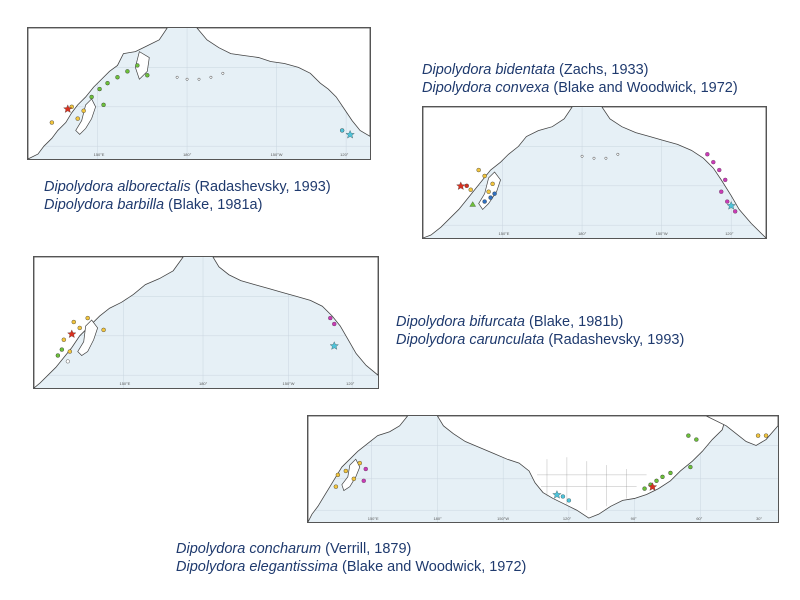 This screenshot has width=800, height=600. What do you see at coordinates (294, 549) in the screenshot?
I see `caption-line: Dipolydora concharum (Verrill, 1879)` at bounding box center [294, 549].